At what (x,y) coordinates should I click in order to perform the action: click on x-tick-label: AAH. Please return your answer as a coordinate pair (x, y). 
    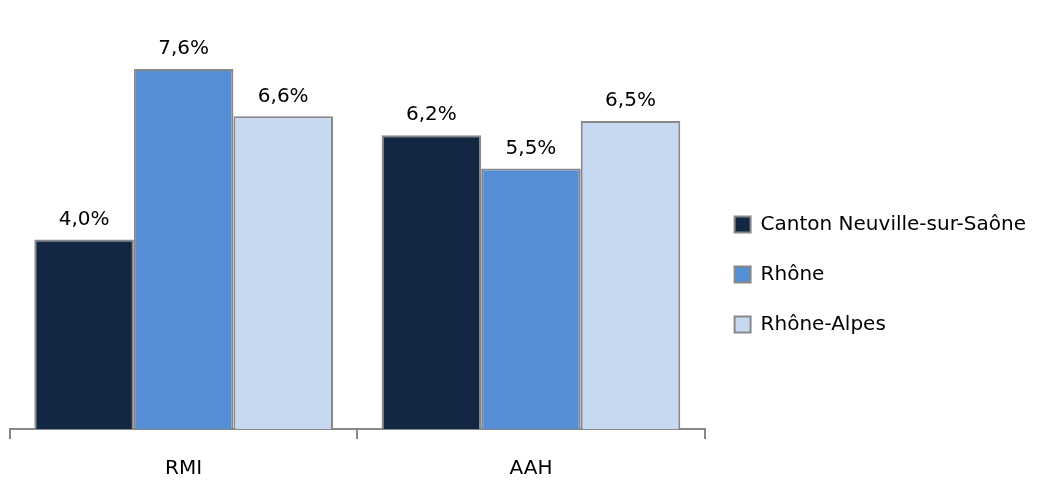
    Looking at the image, I should click on (531, 467).